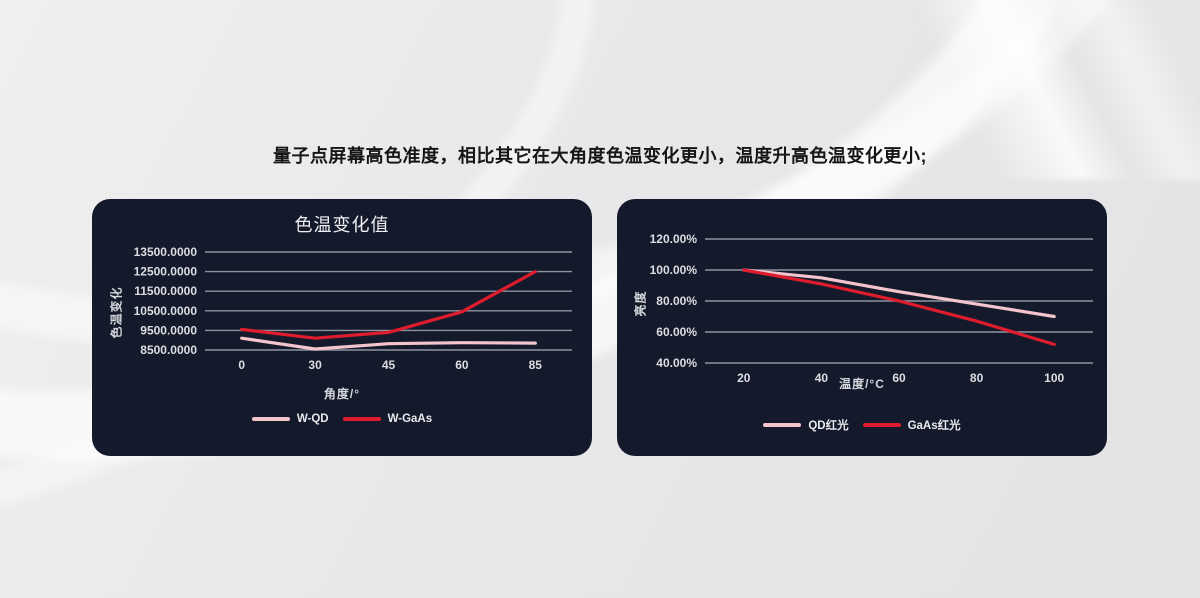 This screenshot has height=598, width=1200. What do you see at coordinates (674, 239) in the screenshot?
I see `y-tick-label: 120.00%` at bounding box center [674, 239].